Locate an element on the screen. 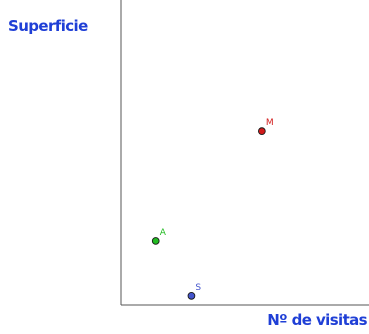  y-axis-label: Superficie is located at coordinates (48, 26).